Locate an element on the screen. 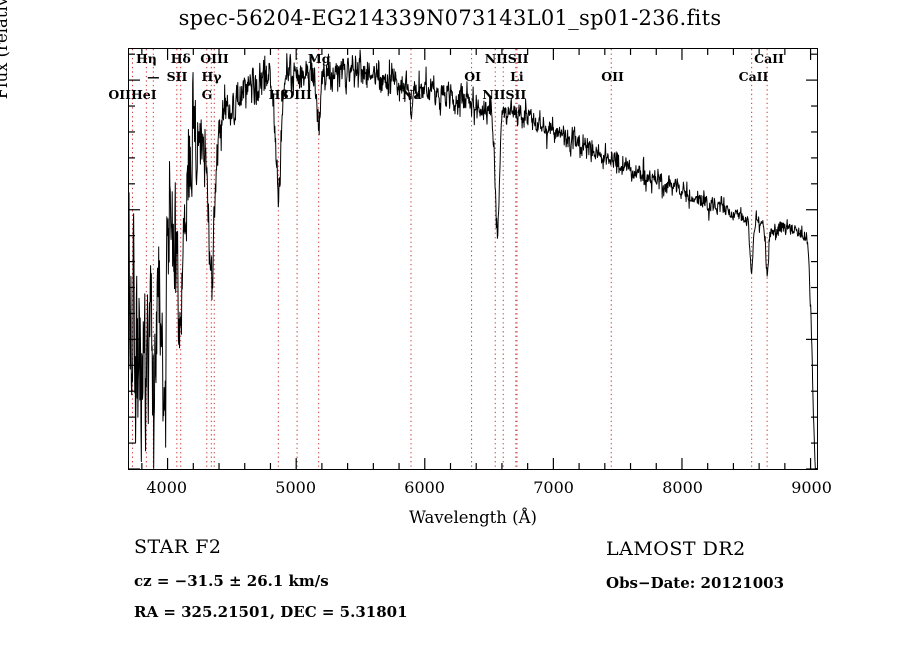 The image size is (900, 650). survey-text: LAMOST DR2 is located at coordinates (676, 549).